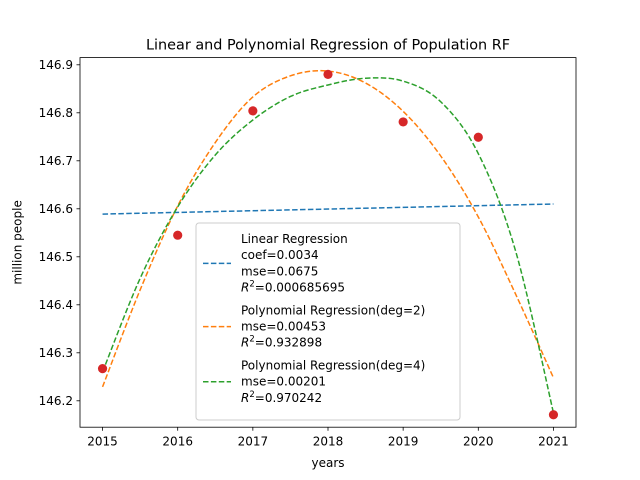 Image resolution: width=640 pixels, height=480 pixels. What do you see at coordinates (333, 310) in the screenshot?
I see `legend-entry-text: Polynomial Regression(deg=2)` at bounding box center [333, 310].